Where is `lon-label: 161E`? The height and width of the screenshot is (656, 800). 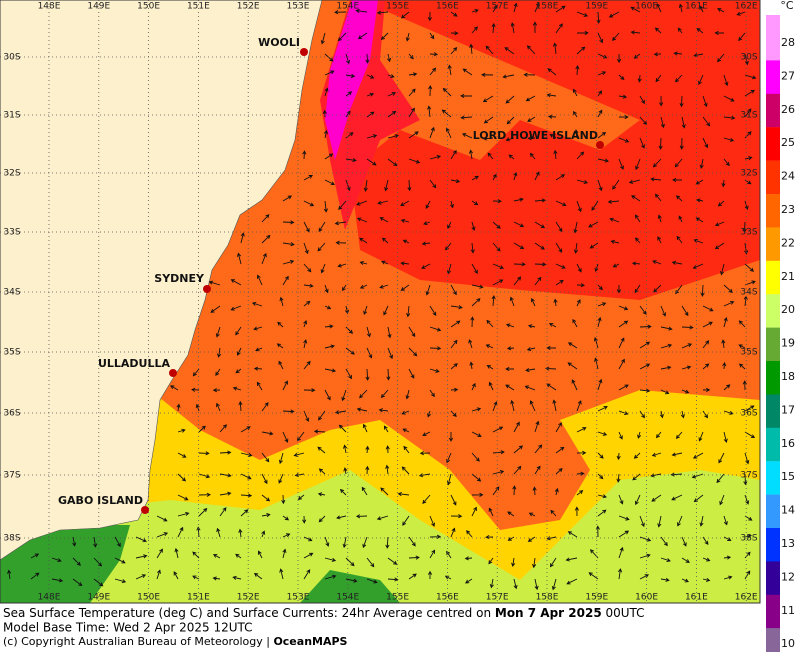 lon-label: 161E is located at coordinates (696, 598).